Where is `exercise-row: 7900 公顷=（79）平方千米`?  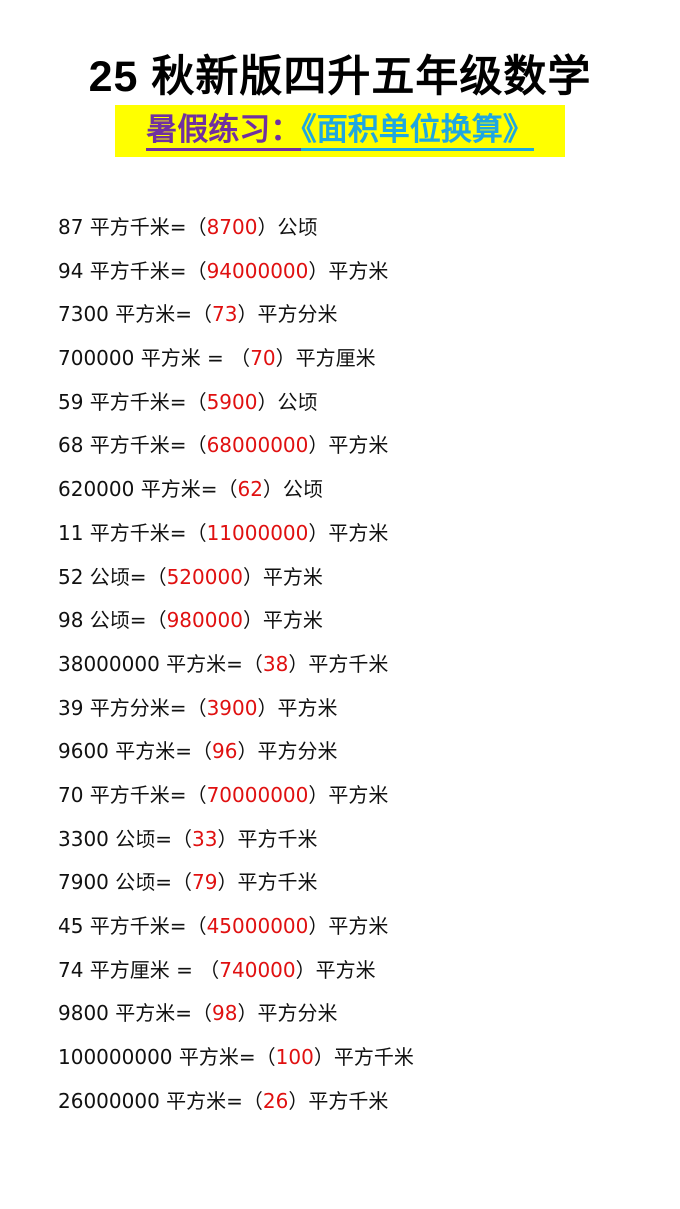 exercise-row: 7900 公顷=（79）平方千米 is located at coordinates (236, 890).